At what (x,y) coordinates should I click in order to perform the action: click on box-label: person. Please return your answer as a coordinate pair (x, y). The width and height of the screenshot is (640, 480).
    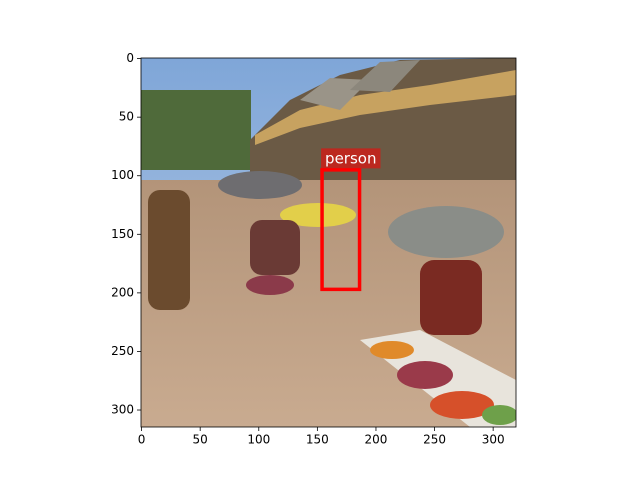
    Looking at the image, I should click on (350, 158).